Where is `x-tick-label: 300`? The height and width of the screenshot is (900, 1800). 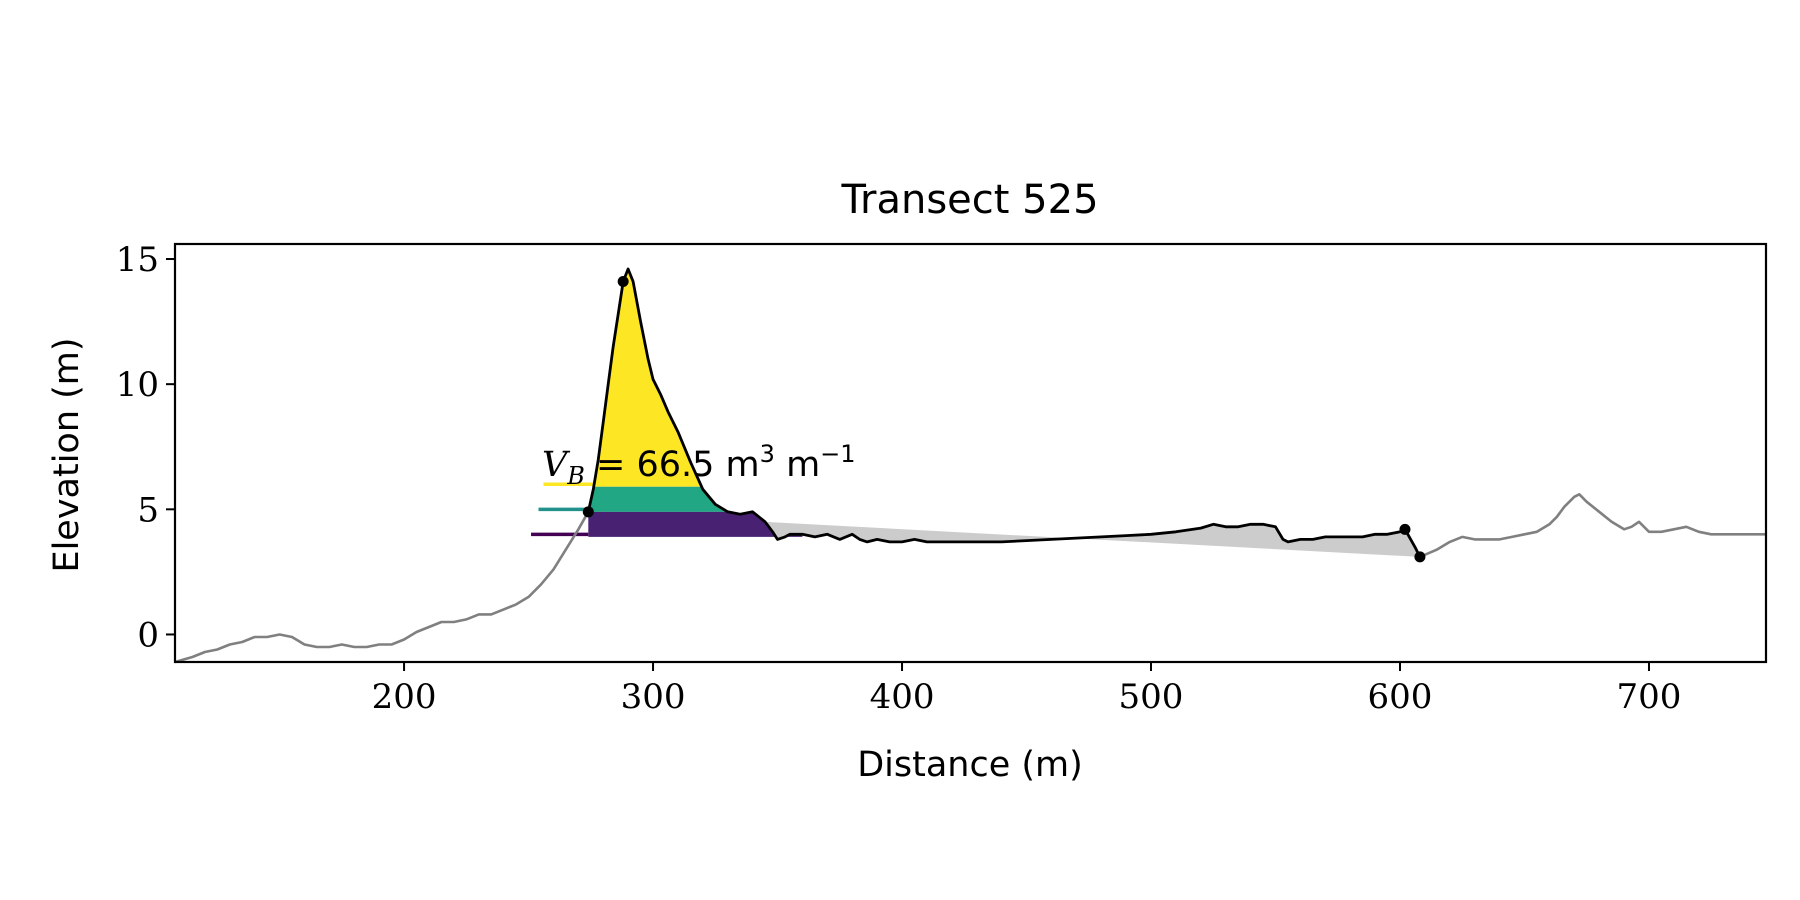 x-tick-label: 300 is located at coordinates (653, 697).